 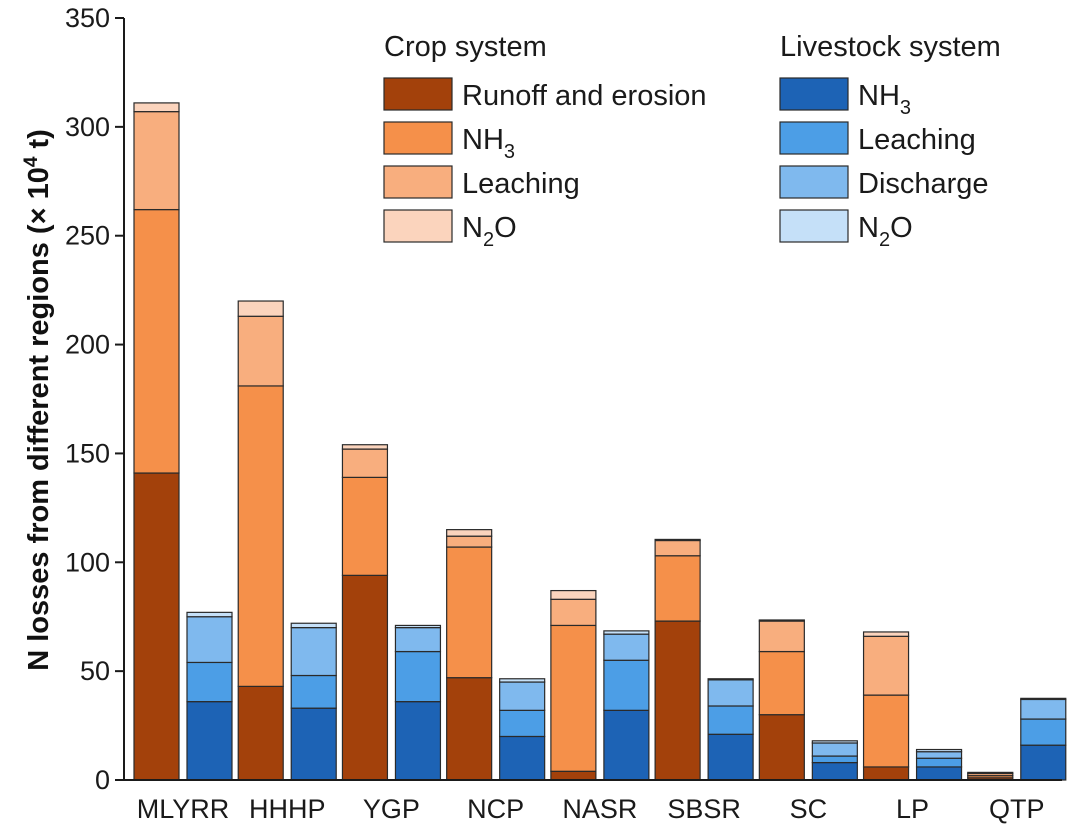 I want to click on y-tick-label: 300, so click(x=87, y=127).